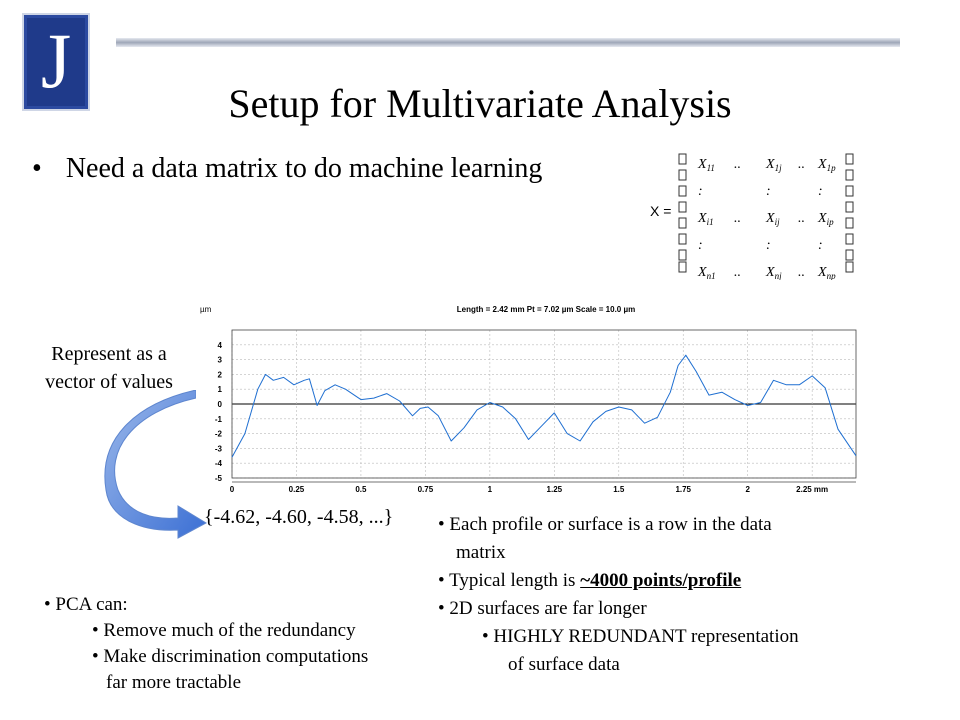 The image size is (960, 720). What do you see at coordinates (548, 608) in the screenshot?
I see `right-bullet-3-text: 2D surfaces are far longer` at bounding box center [548, 608].